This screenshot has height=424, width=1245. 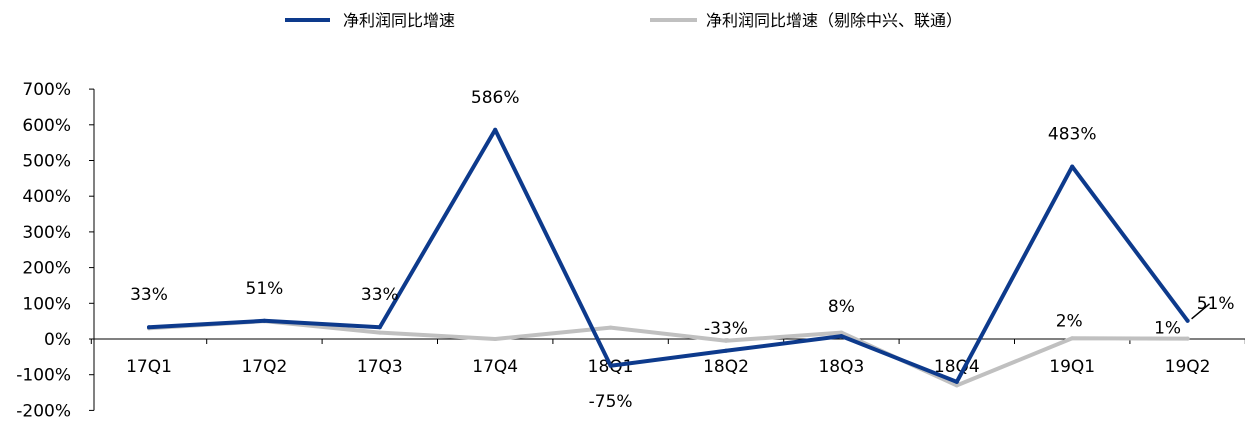 I want to click on y-tick-label: 400%, so click(x=46, y=197).